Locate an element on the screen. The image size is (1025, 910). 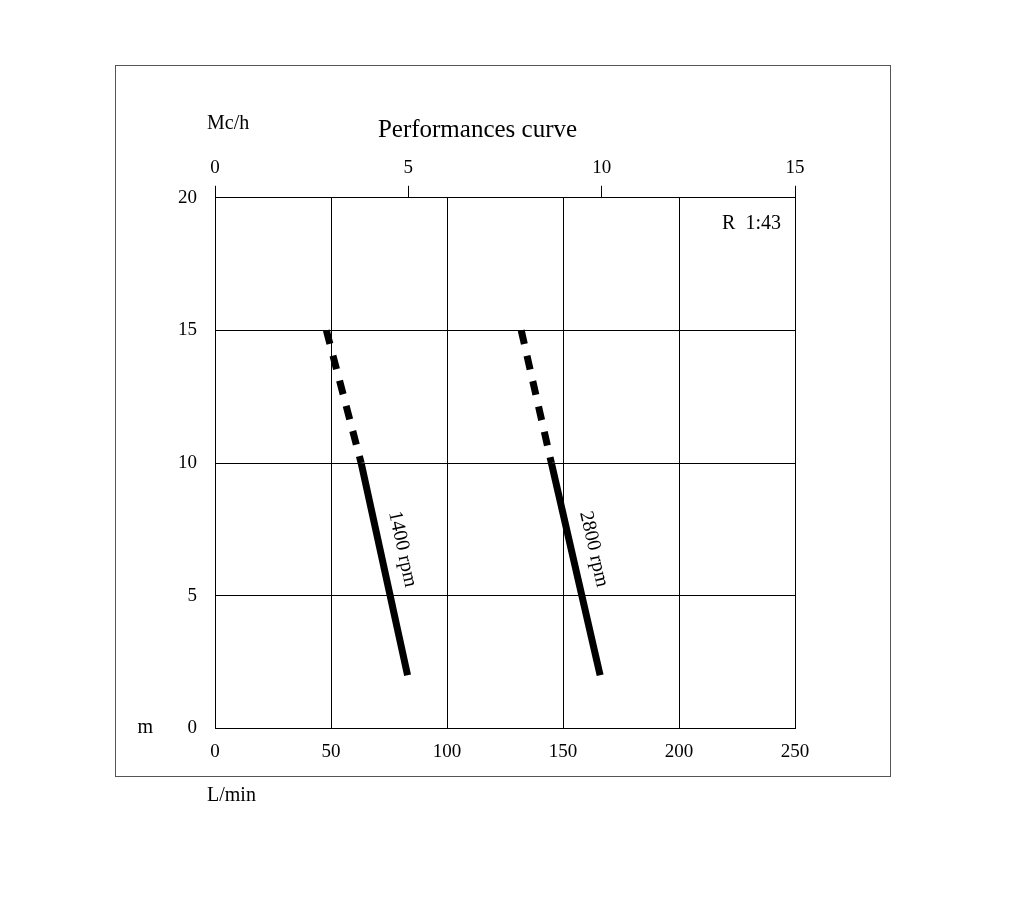
x2-tick-label: 10 is located at coordinates (602, 167).